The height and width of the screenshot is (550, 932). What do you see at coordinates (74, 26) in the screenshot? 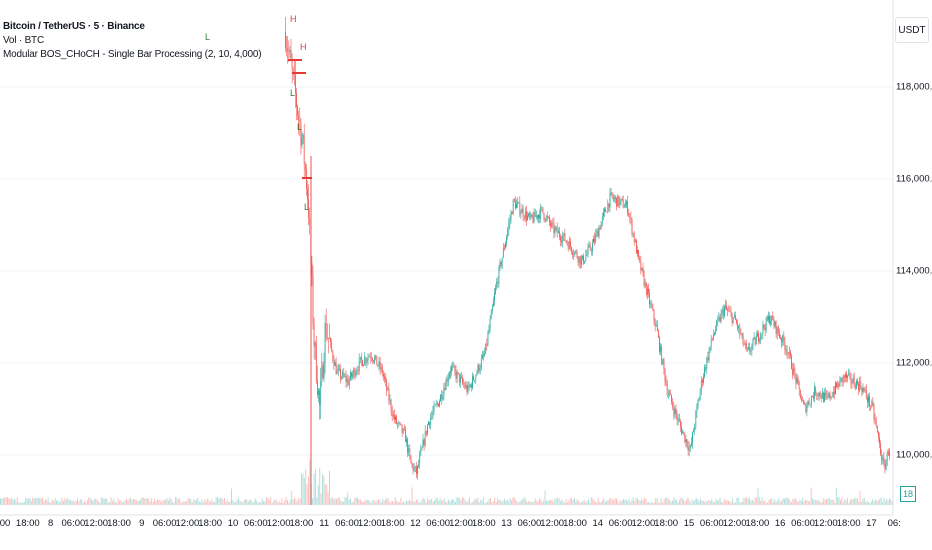
I see `symbol-title: Bitcoin / TetherUS · 5 · Binance` at bounding box center [74, 26].